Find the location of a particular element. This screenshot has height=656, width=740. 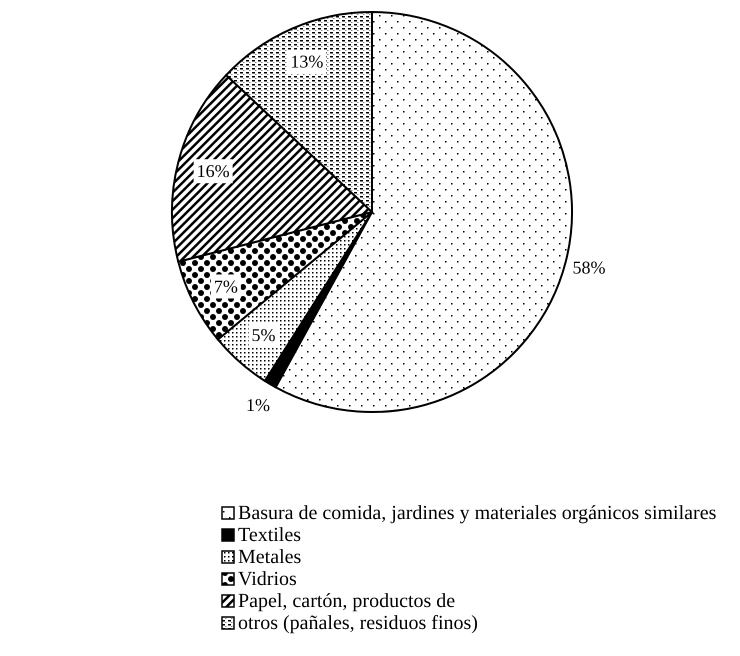

legend-label: Metales is located at coordinates (270, 557).